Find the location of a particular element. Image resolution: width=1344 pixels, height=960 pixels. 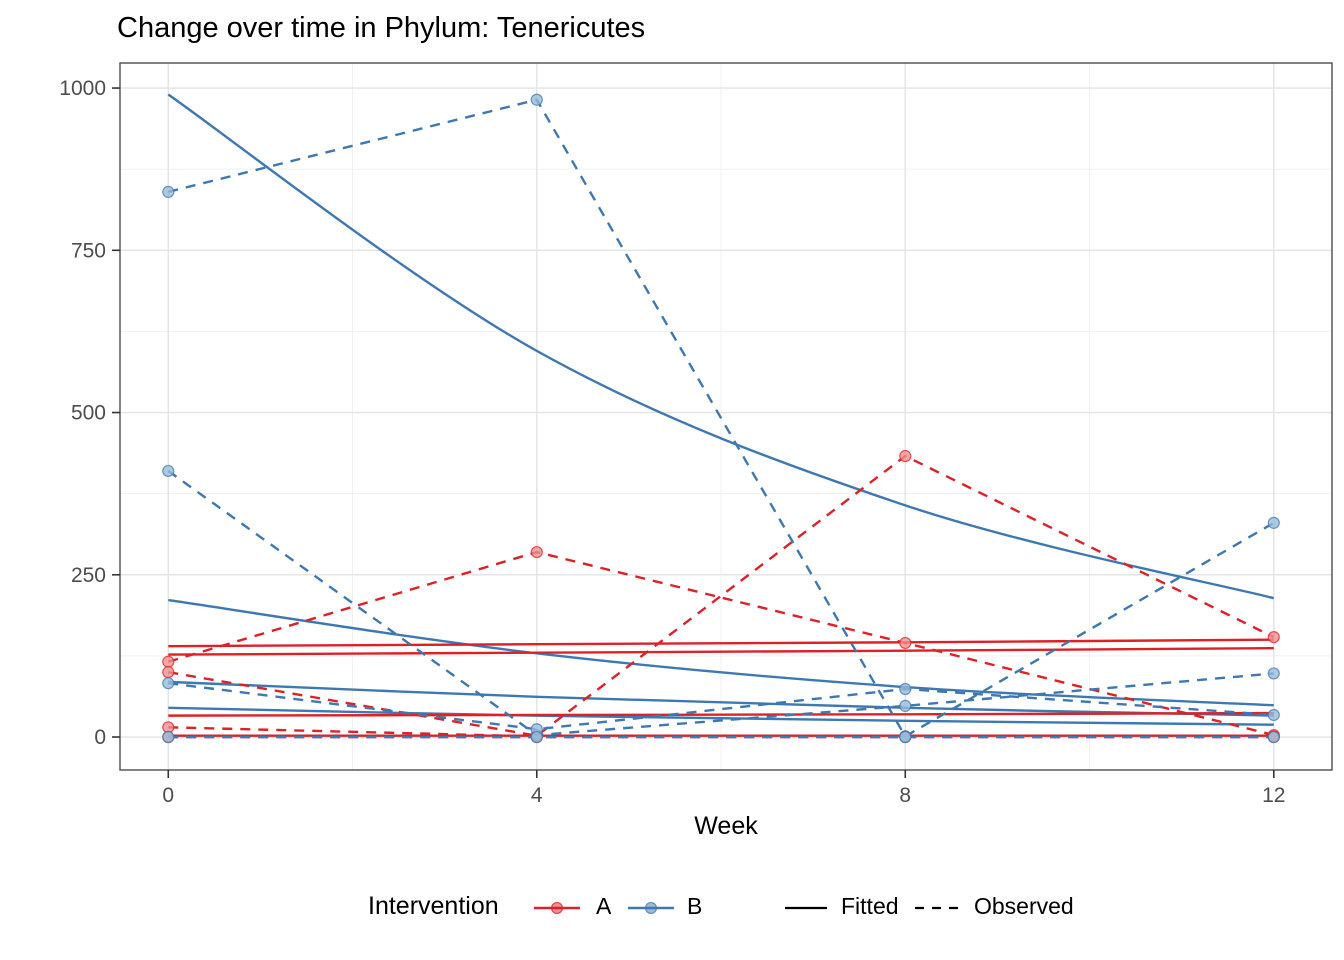

legend-key-fitted-icon is located at coordinates (806, 908).